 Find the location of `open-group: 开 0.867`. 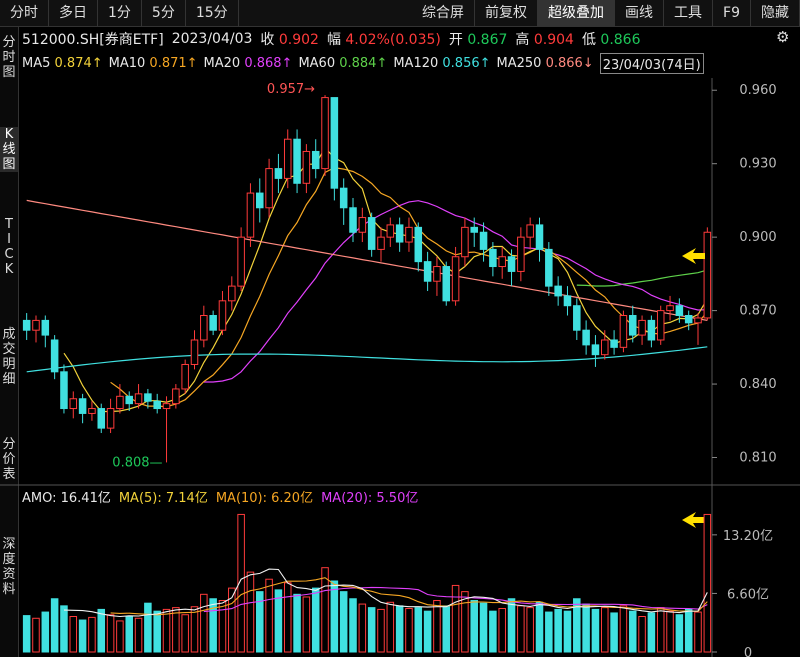

open-group: 开 0.867 is located at coordinates (478, 39).